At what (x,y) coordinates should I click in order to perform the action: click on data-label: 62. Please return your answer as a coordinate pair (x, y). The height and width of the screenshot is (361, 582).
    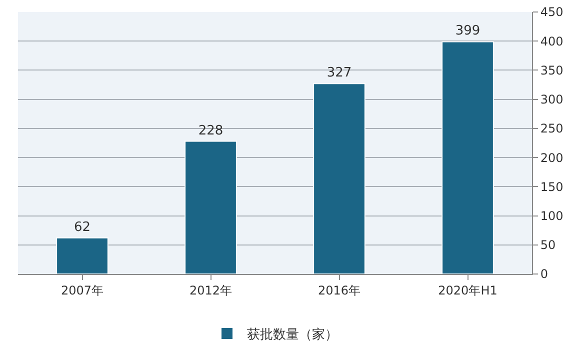
    Looking at the image, I should click on (82, 227).